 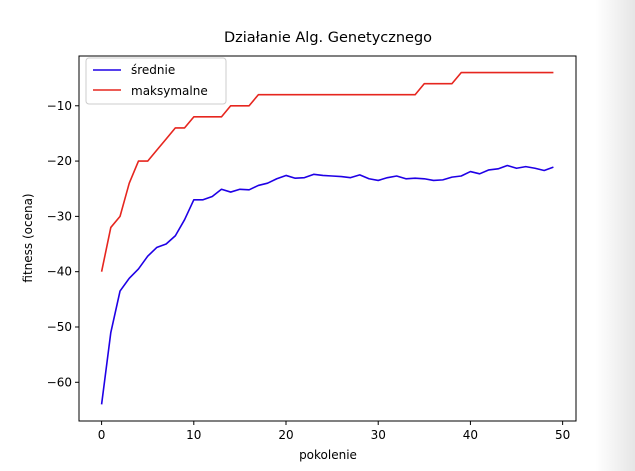 What do you see at coordinates (328, 455) in the screenshot?
I see `x-axis-label: pokolenie` at bounding box center [328, 455].